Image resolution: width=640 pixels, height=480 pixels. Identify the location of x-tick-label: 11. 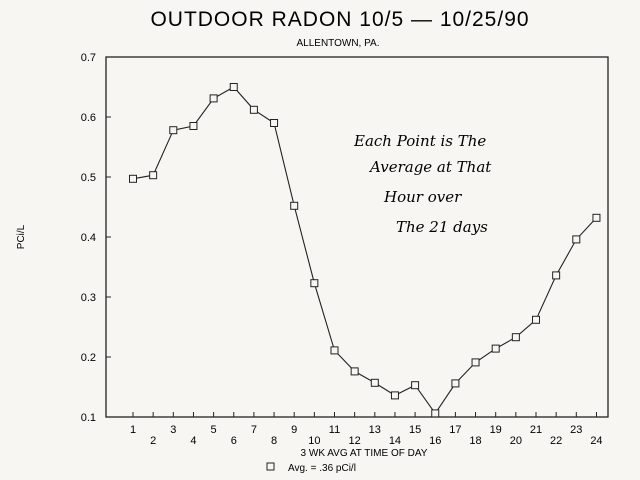
(334, 430).